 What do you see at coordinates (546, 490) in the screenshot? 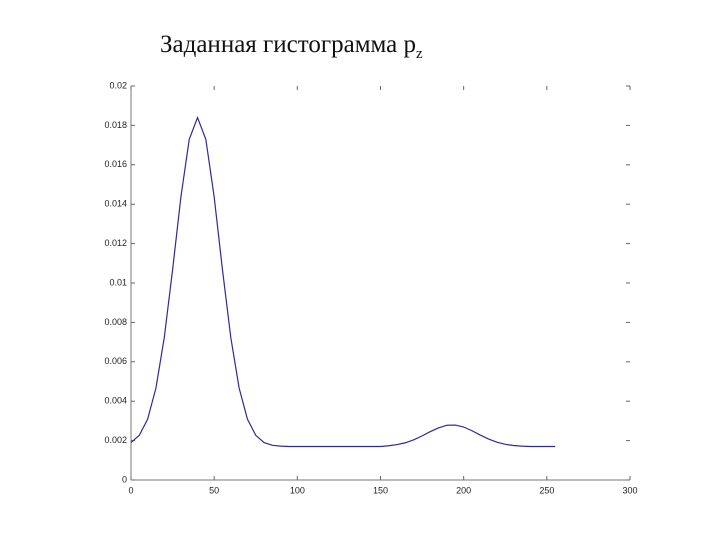
I see `x-tick-label: 250` at bounding box center [546, 490].